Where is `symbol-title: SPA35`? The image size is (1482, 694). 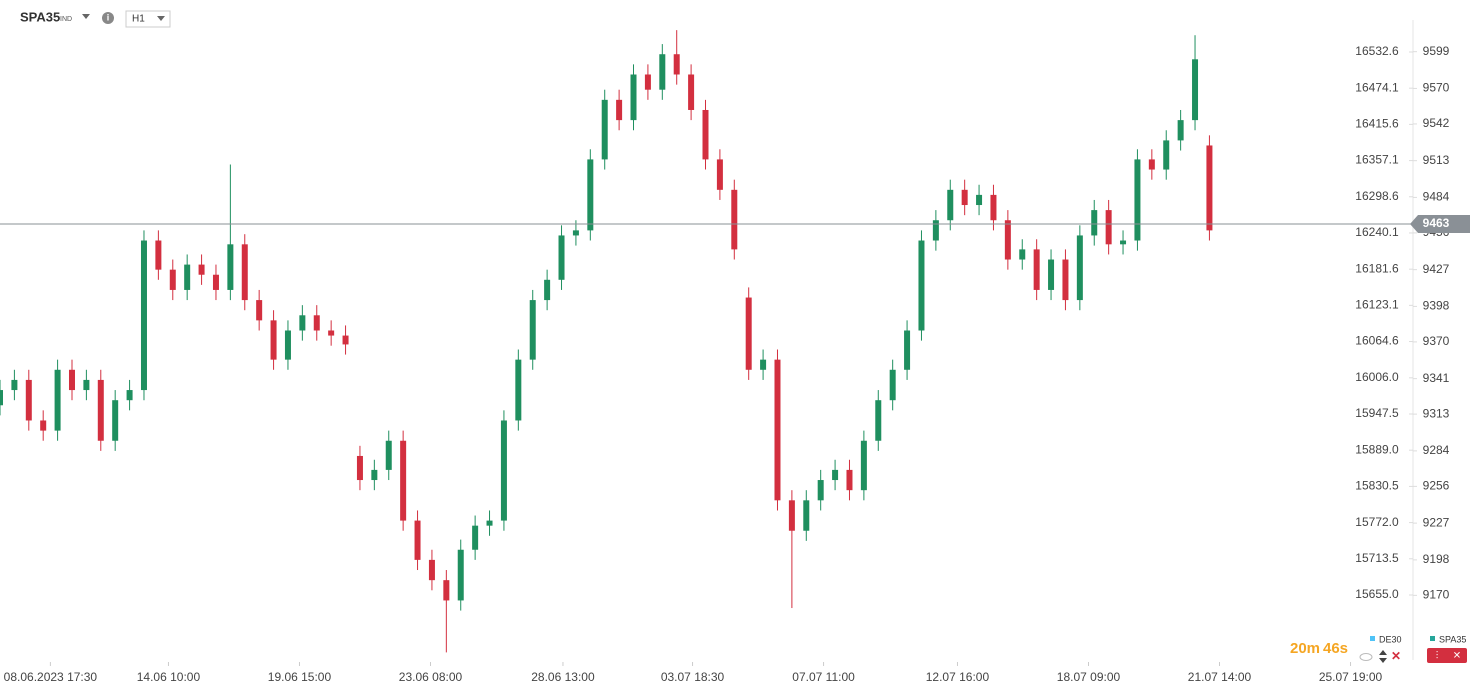 symbol-title: SPA35 is located at coordinates (40, 16).